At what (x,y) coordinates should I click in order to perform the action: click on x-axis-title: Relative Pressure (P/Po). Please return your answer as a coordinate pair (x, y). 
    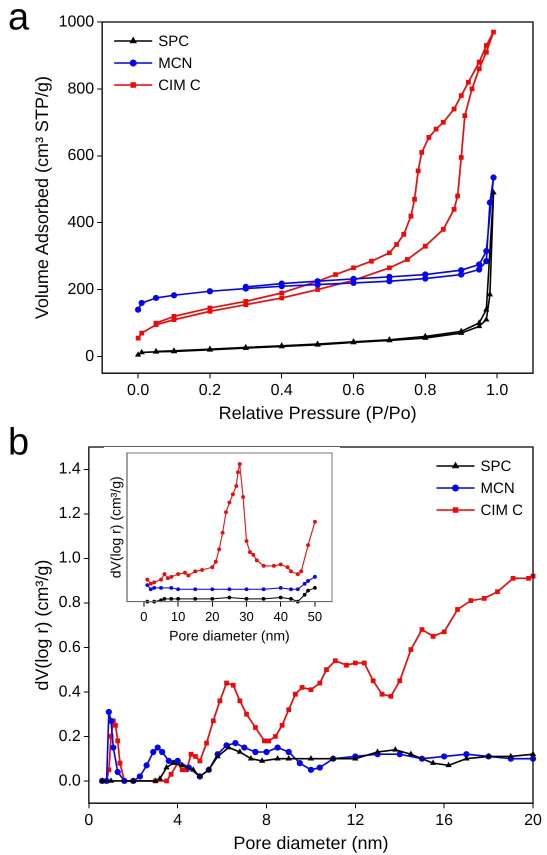
    Looking at the image, I should click on (317, 413).